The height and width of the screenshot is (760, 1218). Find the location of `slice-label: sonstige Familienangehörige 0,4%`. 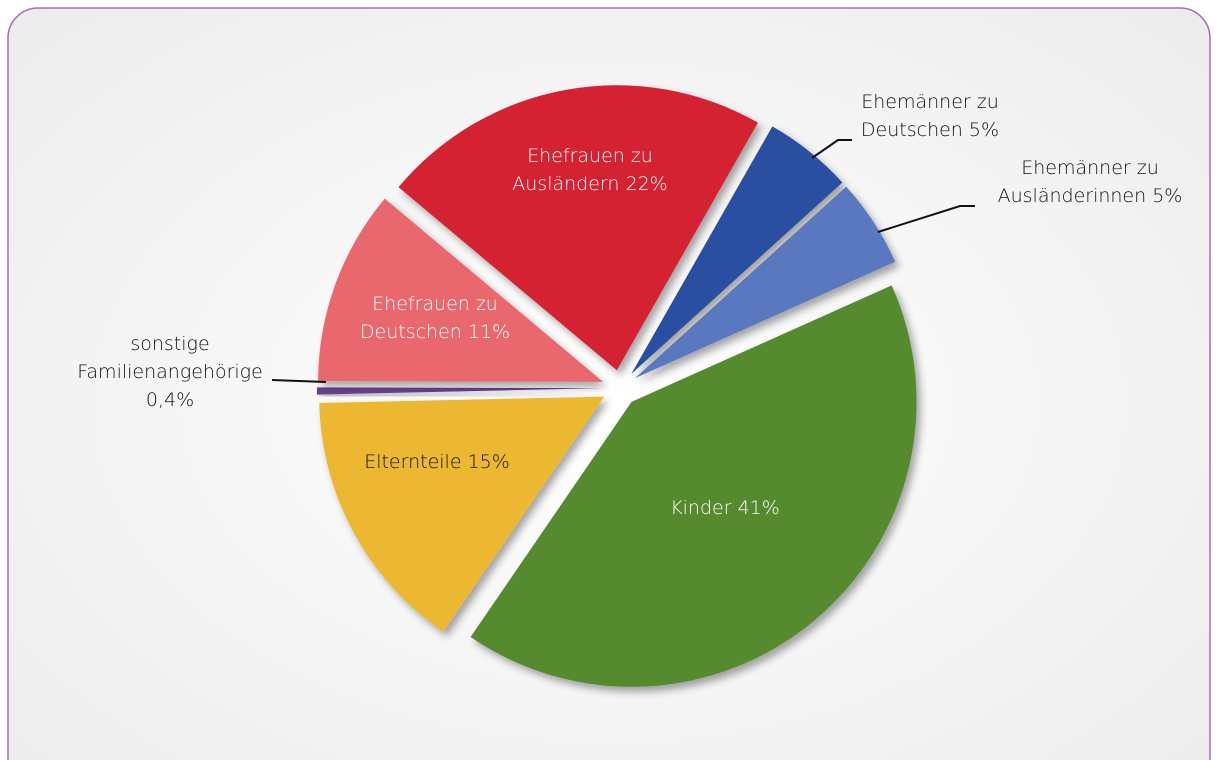

slice-label: sonstige Familienangehörige 0,4% is located at coordinates (170, 372).